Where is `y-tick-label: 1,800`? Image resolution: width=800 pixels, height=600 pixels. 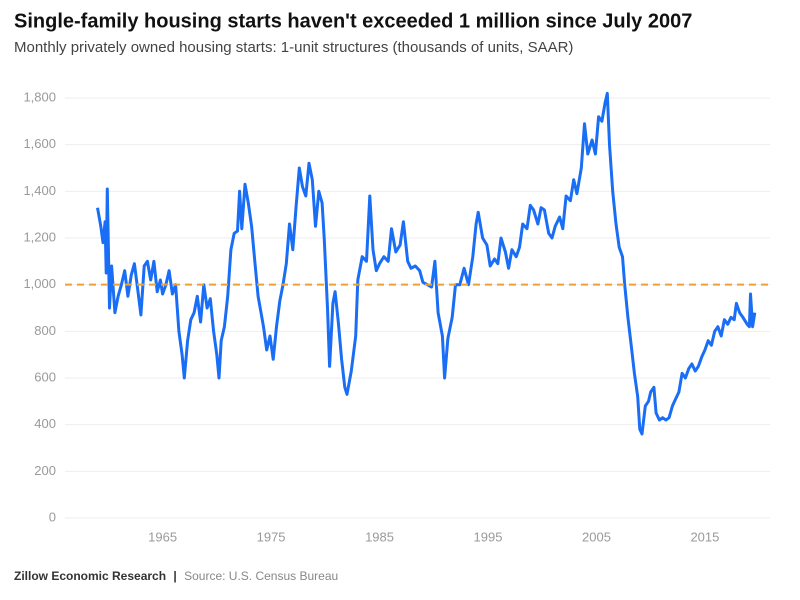
y-tick-label: 1,800 is located at coordinates (39, 96).